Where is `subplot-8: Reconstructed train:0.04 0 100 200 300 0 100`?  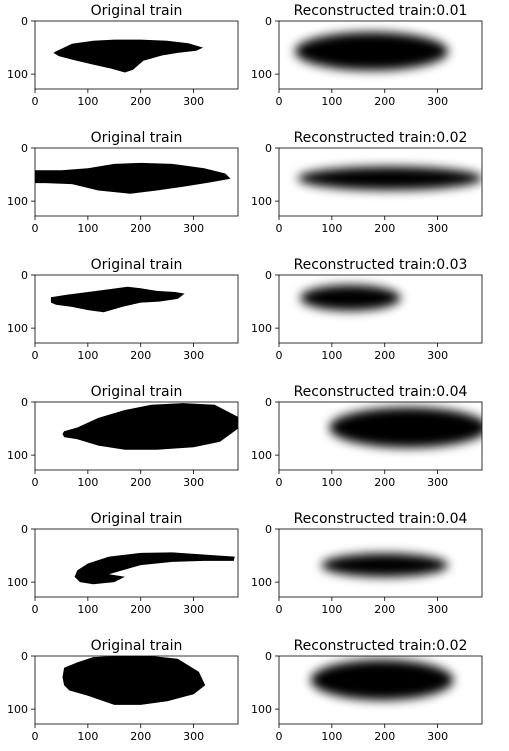 subplot-8: Reconstructed train:0.04 0 100 200 300 0 100 is located at coordinates (367, 436).